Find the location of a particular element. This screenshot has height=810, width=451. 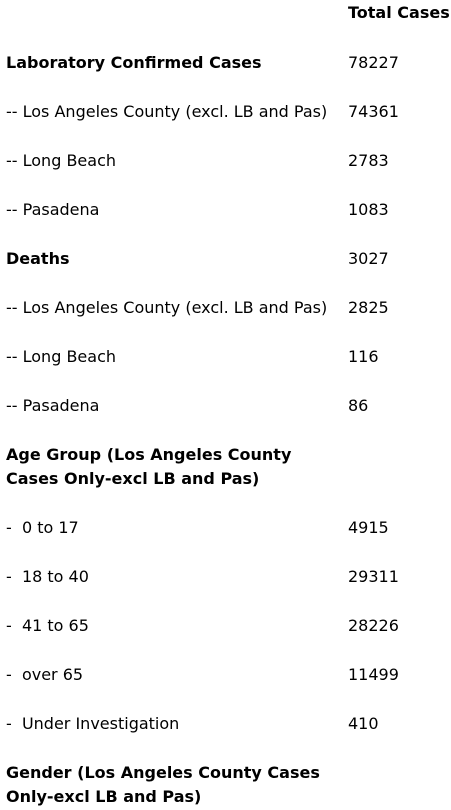

cell-value: 2825 is located at coordinates (368, 307).